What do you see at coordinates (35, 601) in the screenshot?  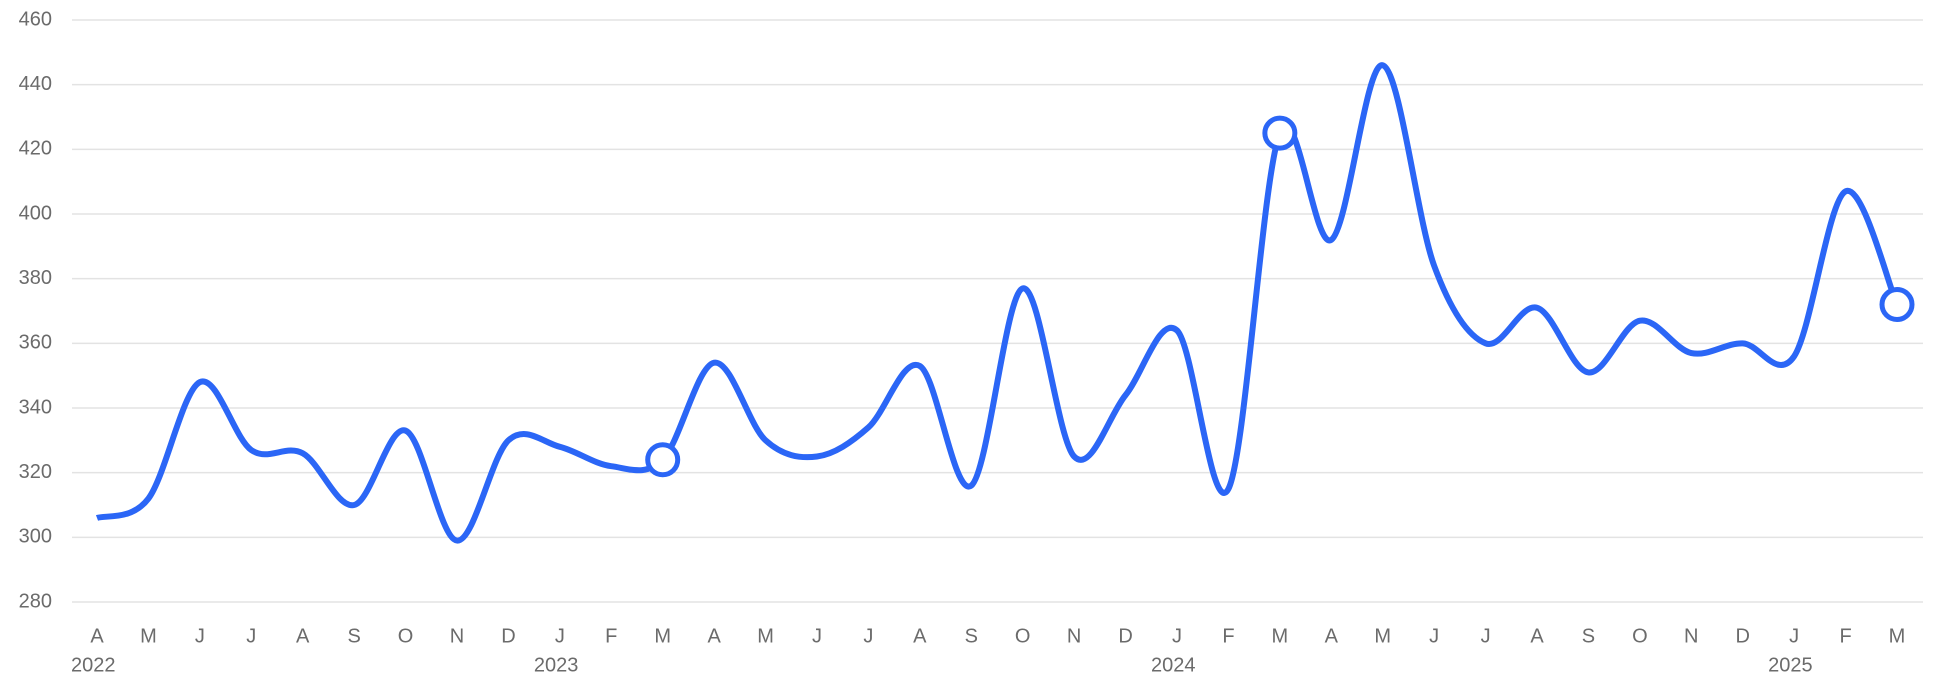 I see `y-tick-label: 280` at bounding box center [35, 601].